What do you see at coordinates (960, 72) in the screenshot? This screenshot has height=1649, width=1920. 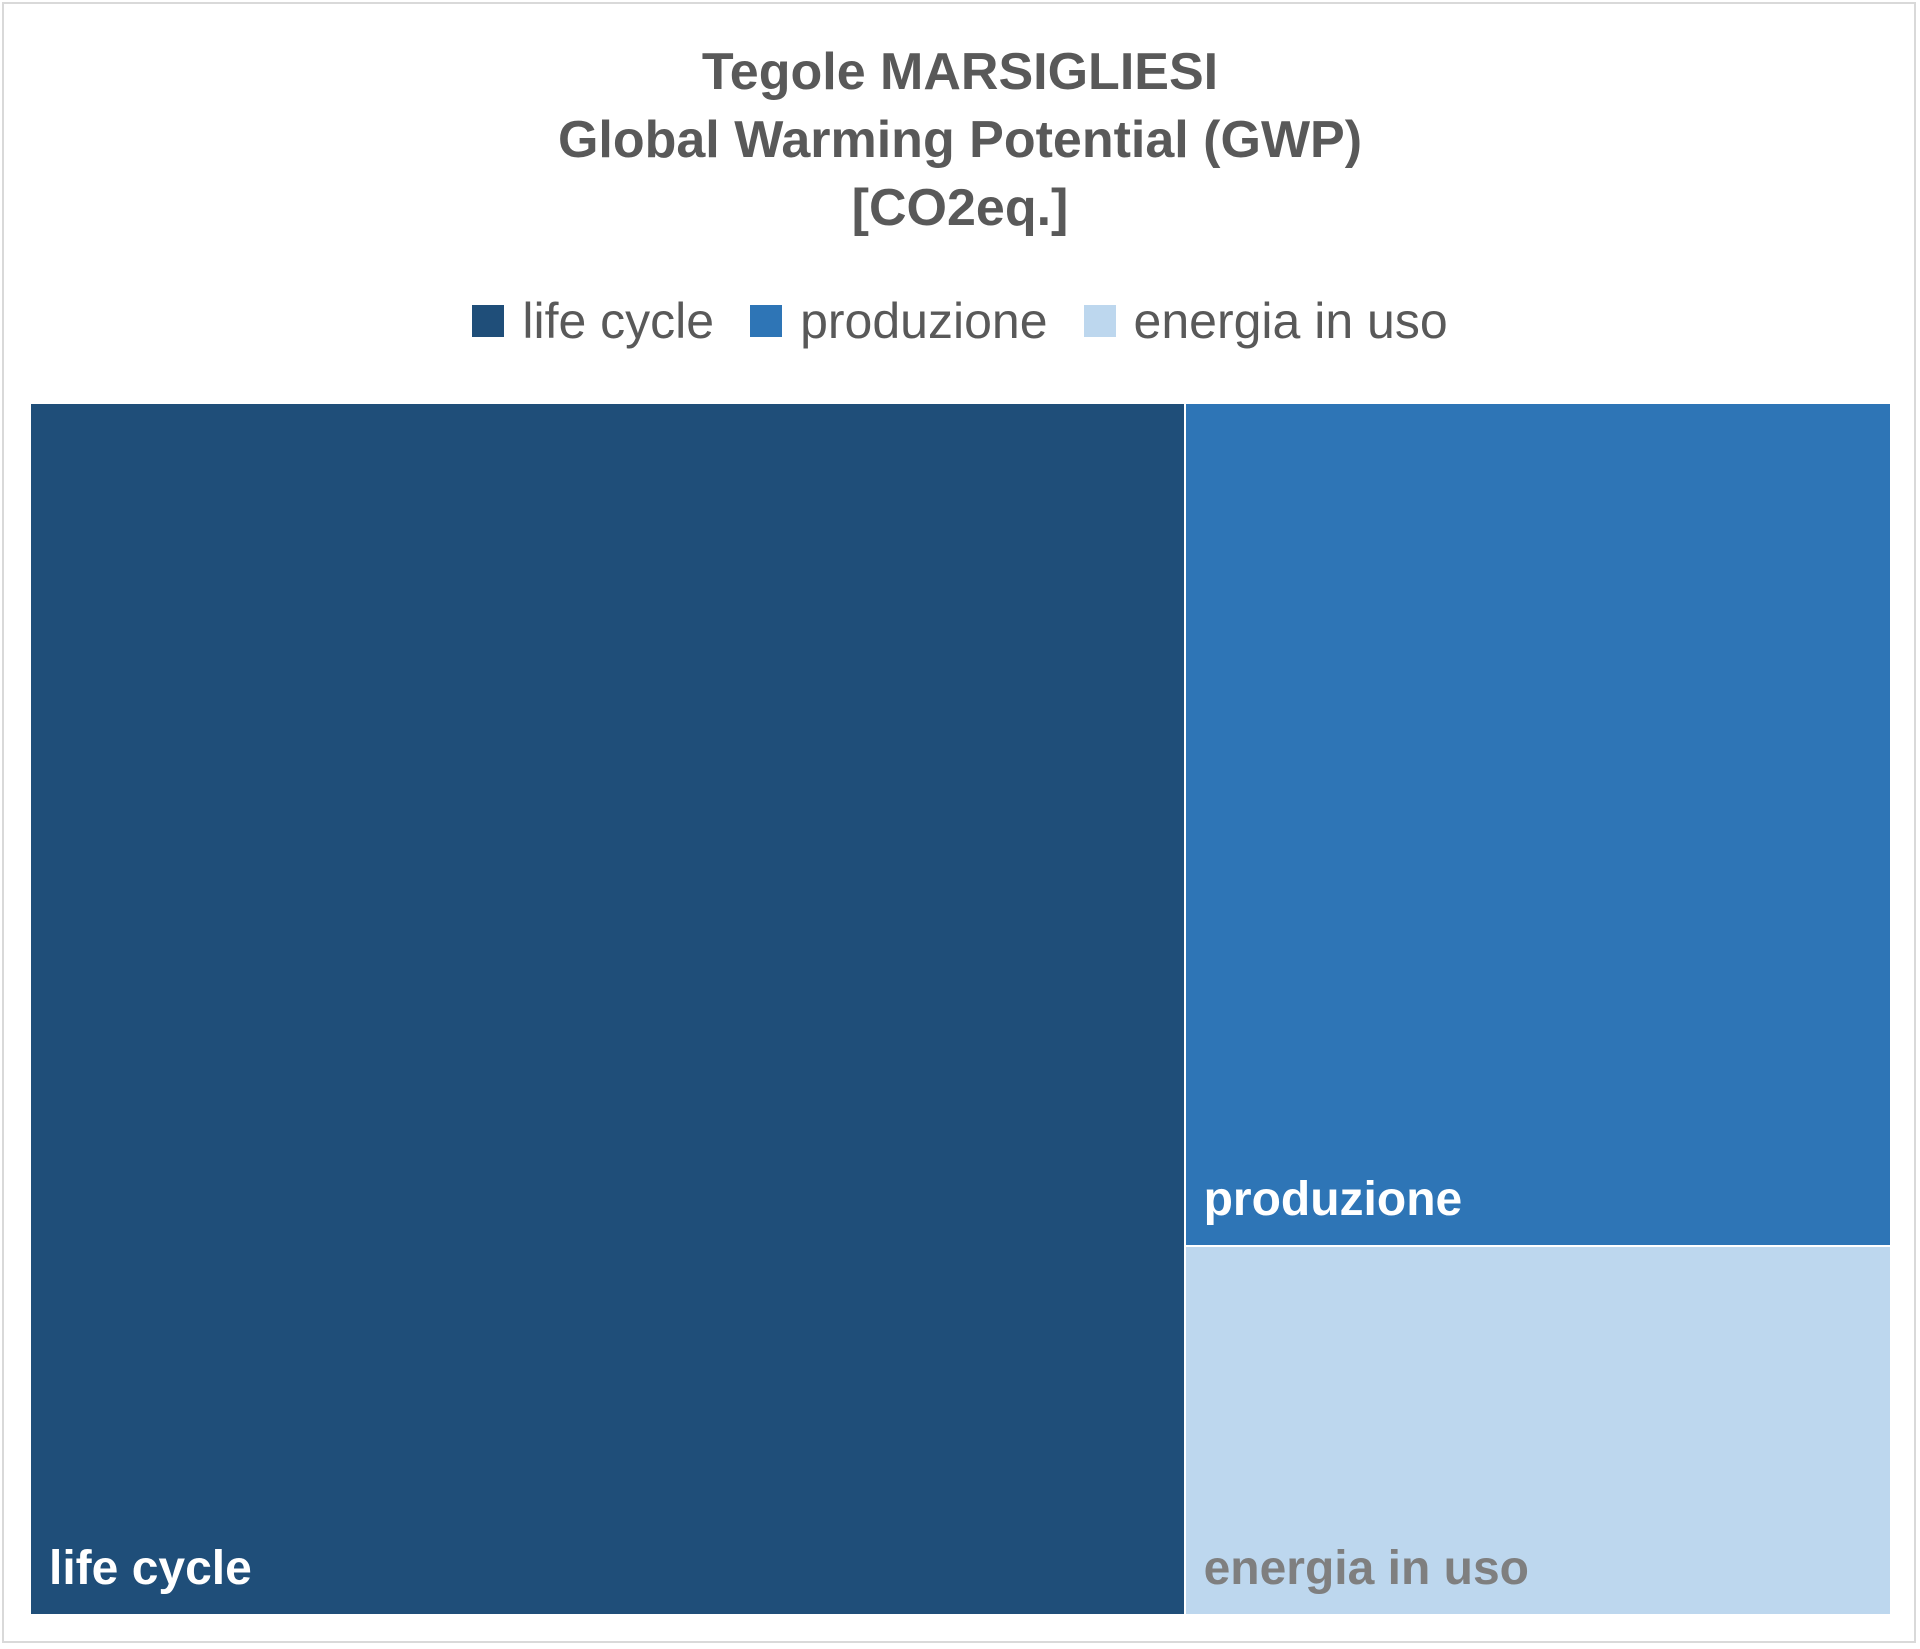 I see `chart-title-line-1: Tegole MARSIGLIESI` at bounding box center [960, 72].